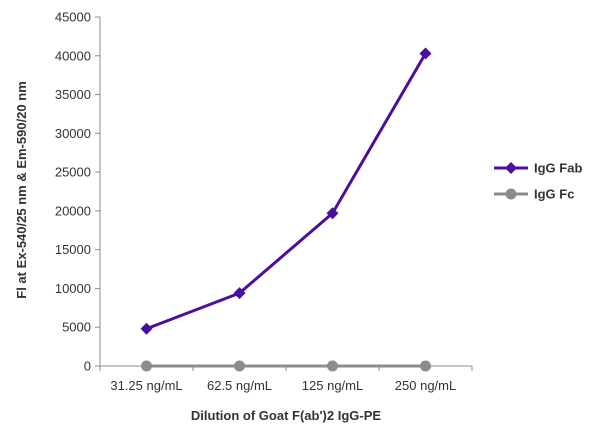 This screenshot has height=437, width=600. What do you see at coordinates (73, 133) in the screenshot?
I see `y-tick-label: 30000` at bounding box center [73, 133].